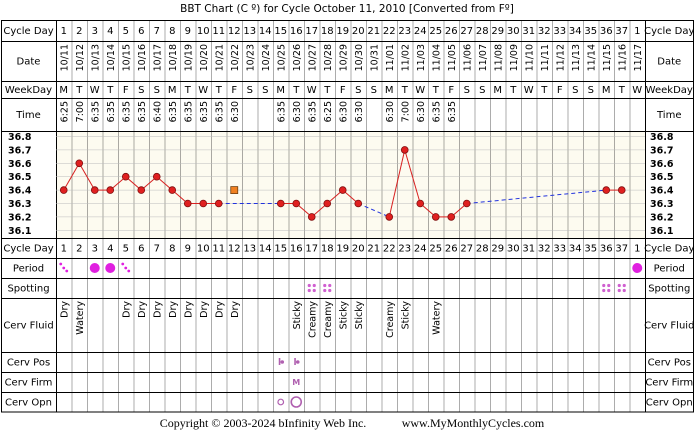 This screenshot has height=437, width=695. I want to click on row-label-date: Date, so click(29, 62).